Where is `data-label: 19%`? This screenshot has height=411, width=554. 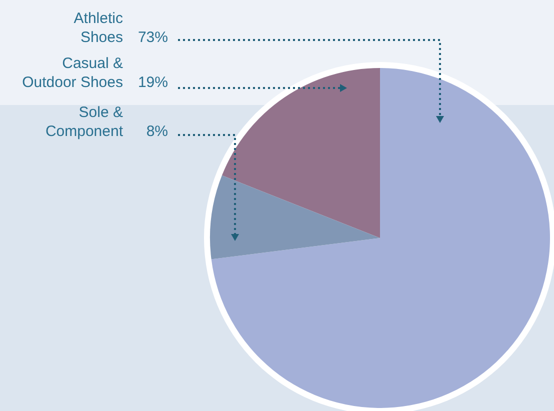 data-label: 19% is located at coordinates (153, 82).